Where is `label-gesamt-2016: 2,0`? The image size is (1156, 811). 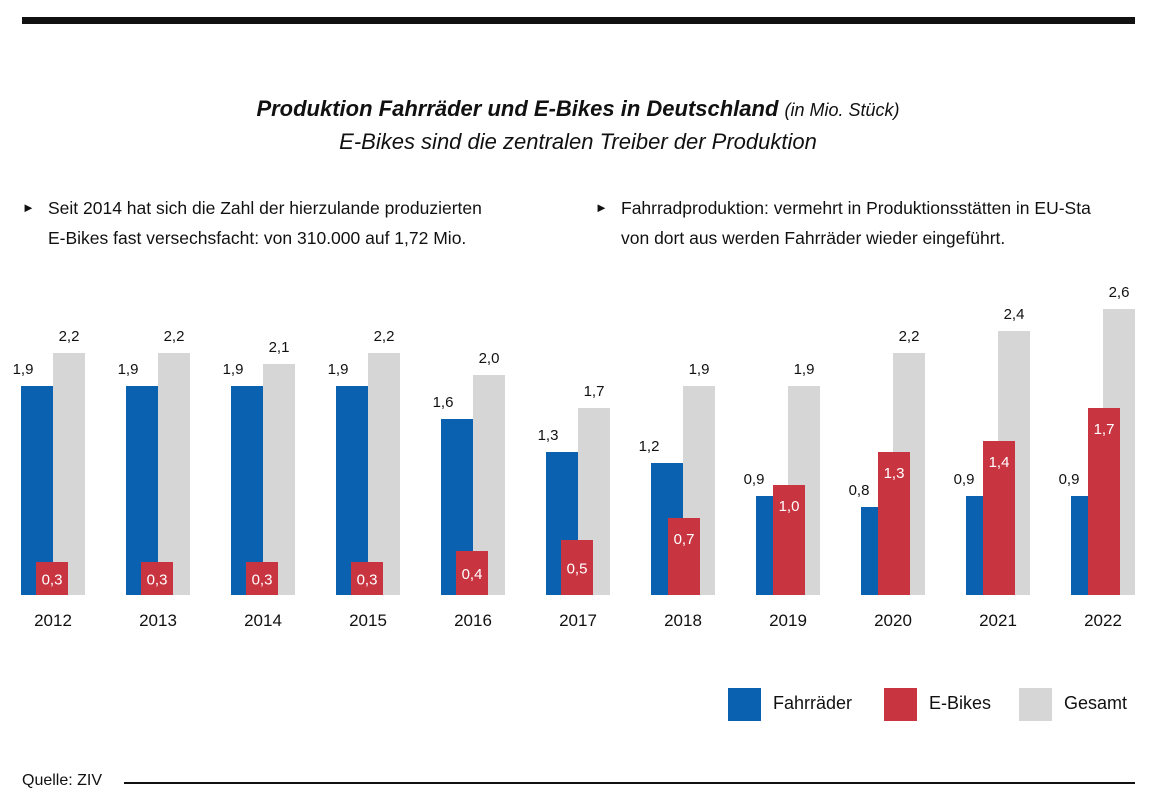 label-gesamt-2016: 2,0 is located at coordinates (489, 358).